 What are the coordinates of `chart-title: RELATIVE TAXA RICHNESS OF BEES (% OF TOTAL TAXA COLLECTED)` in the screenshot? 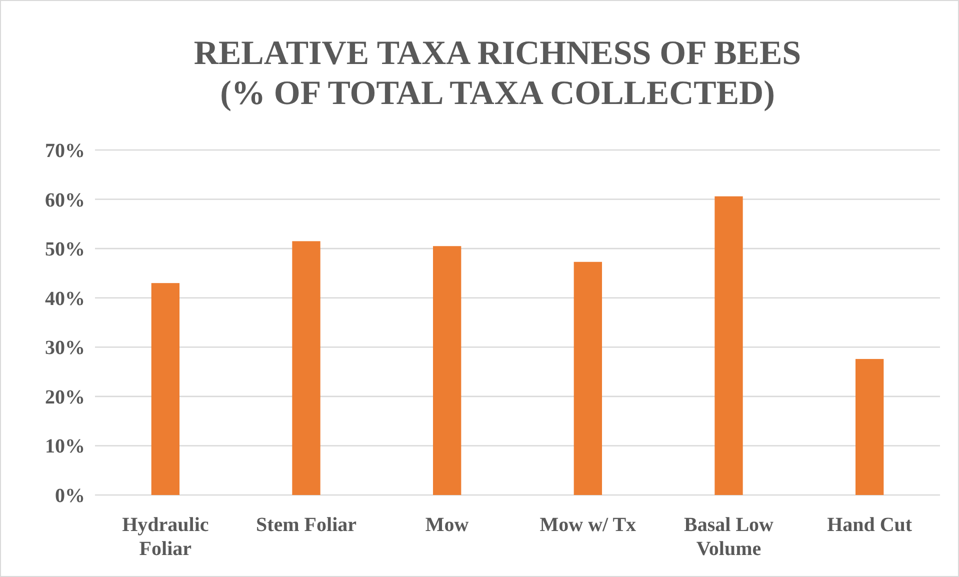 It's located at (498, 73).